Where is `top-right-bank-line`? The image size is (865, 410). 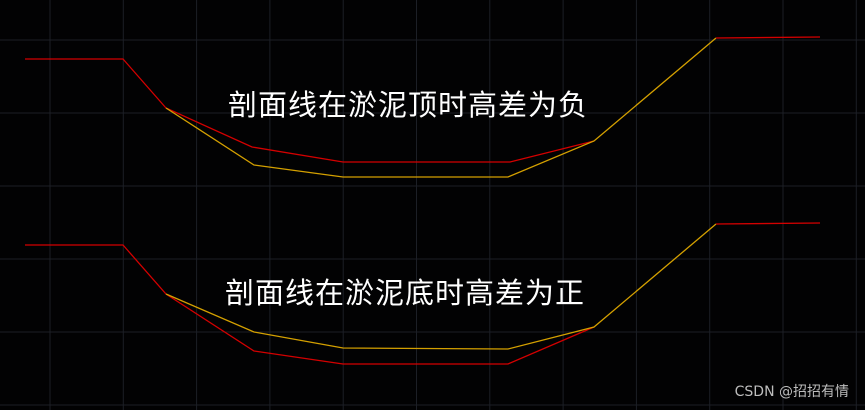
top-right-bank-line is located at coordinates (768, 37).